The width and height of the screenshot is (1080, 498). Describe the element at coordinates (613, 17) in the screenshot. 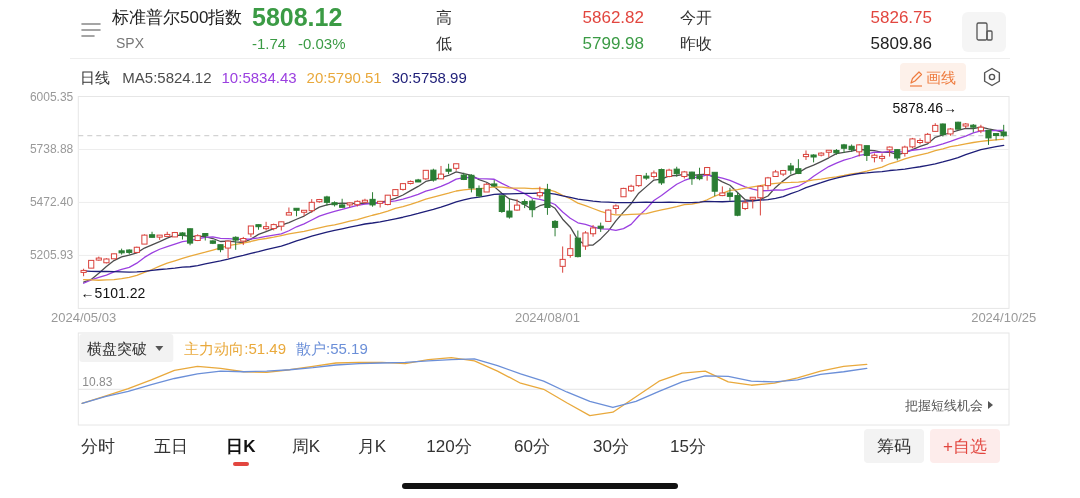

I see `card-text: 5862.82` at that location.